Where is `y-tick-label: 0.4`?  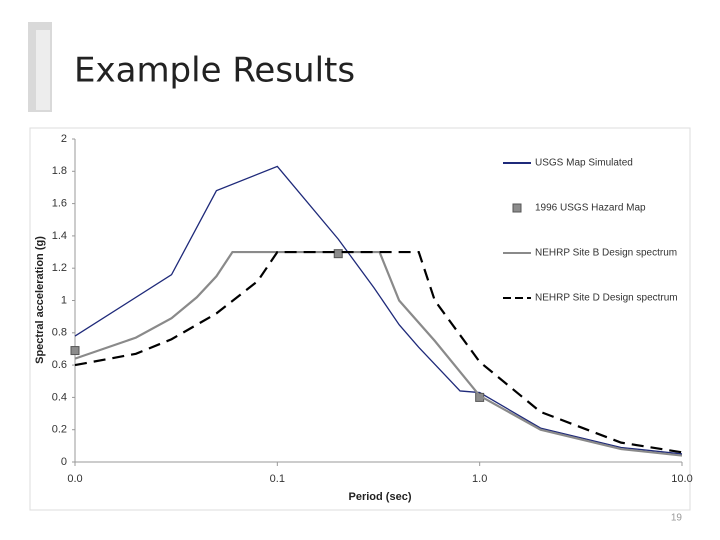 y-tick-label: 0.4 is located at coordinates (59, 397).